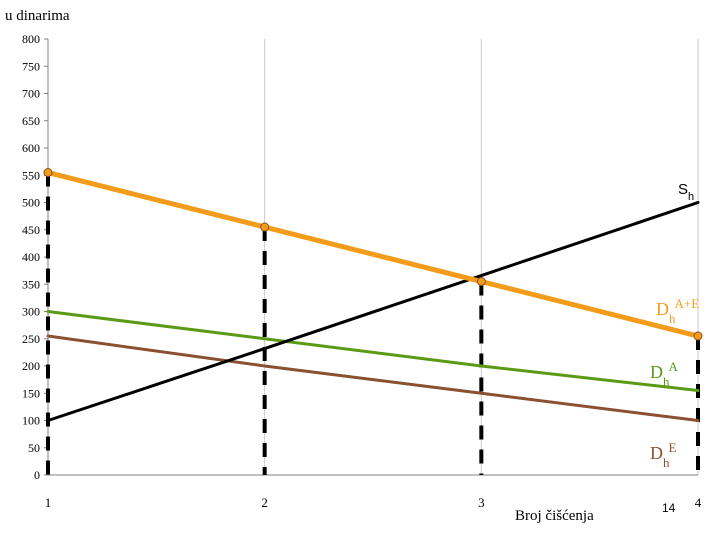 This screenshot has width=720, height=540. I want to click on series-label-dha: DhA, so click(664, 374).